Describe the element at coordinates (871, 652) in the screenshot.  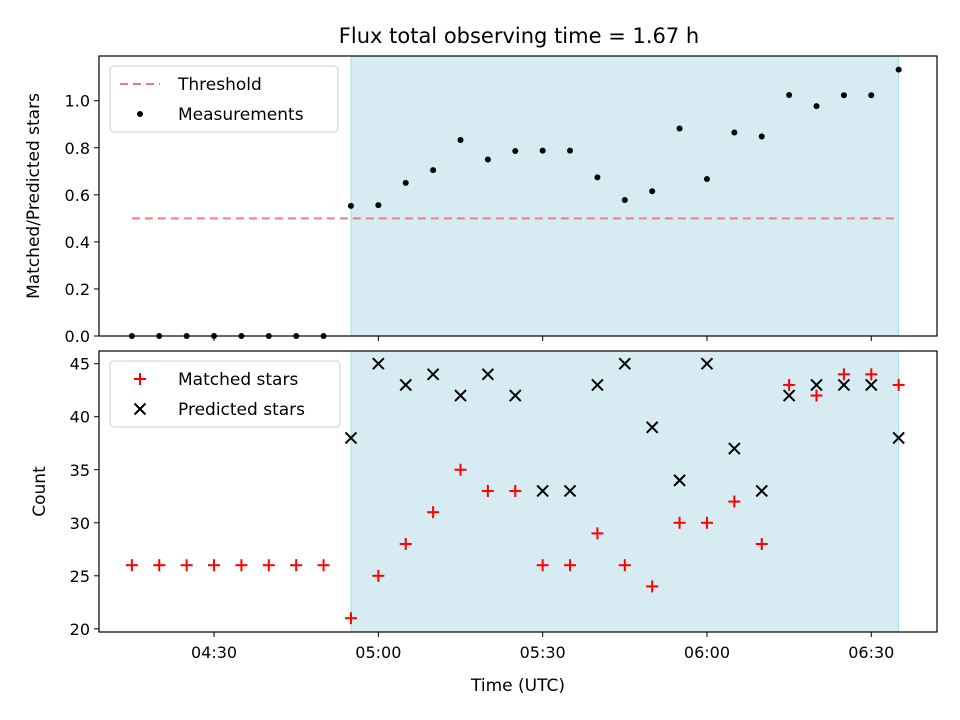
I see `x-tick-label: 06:30` at that location.